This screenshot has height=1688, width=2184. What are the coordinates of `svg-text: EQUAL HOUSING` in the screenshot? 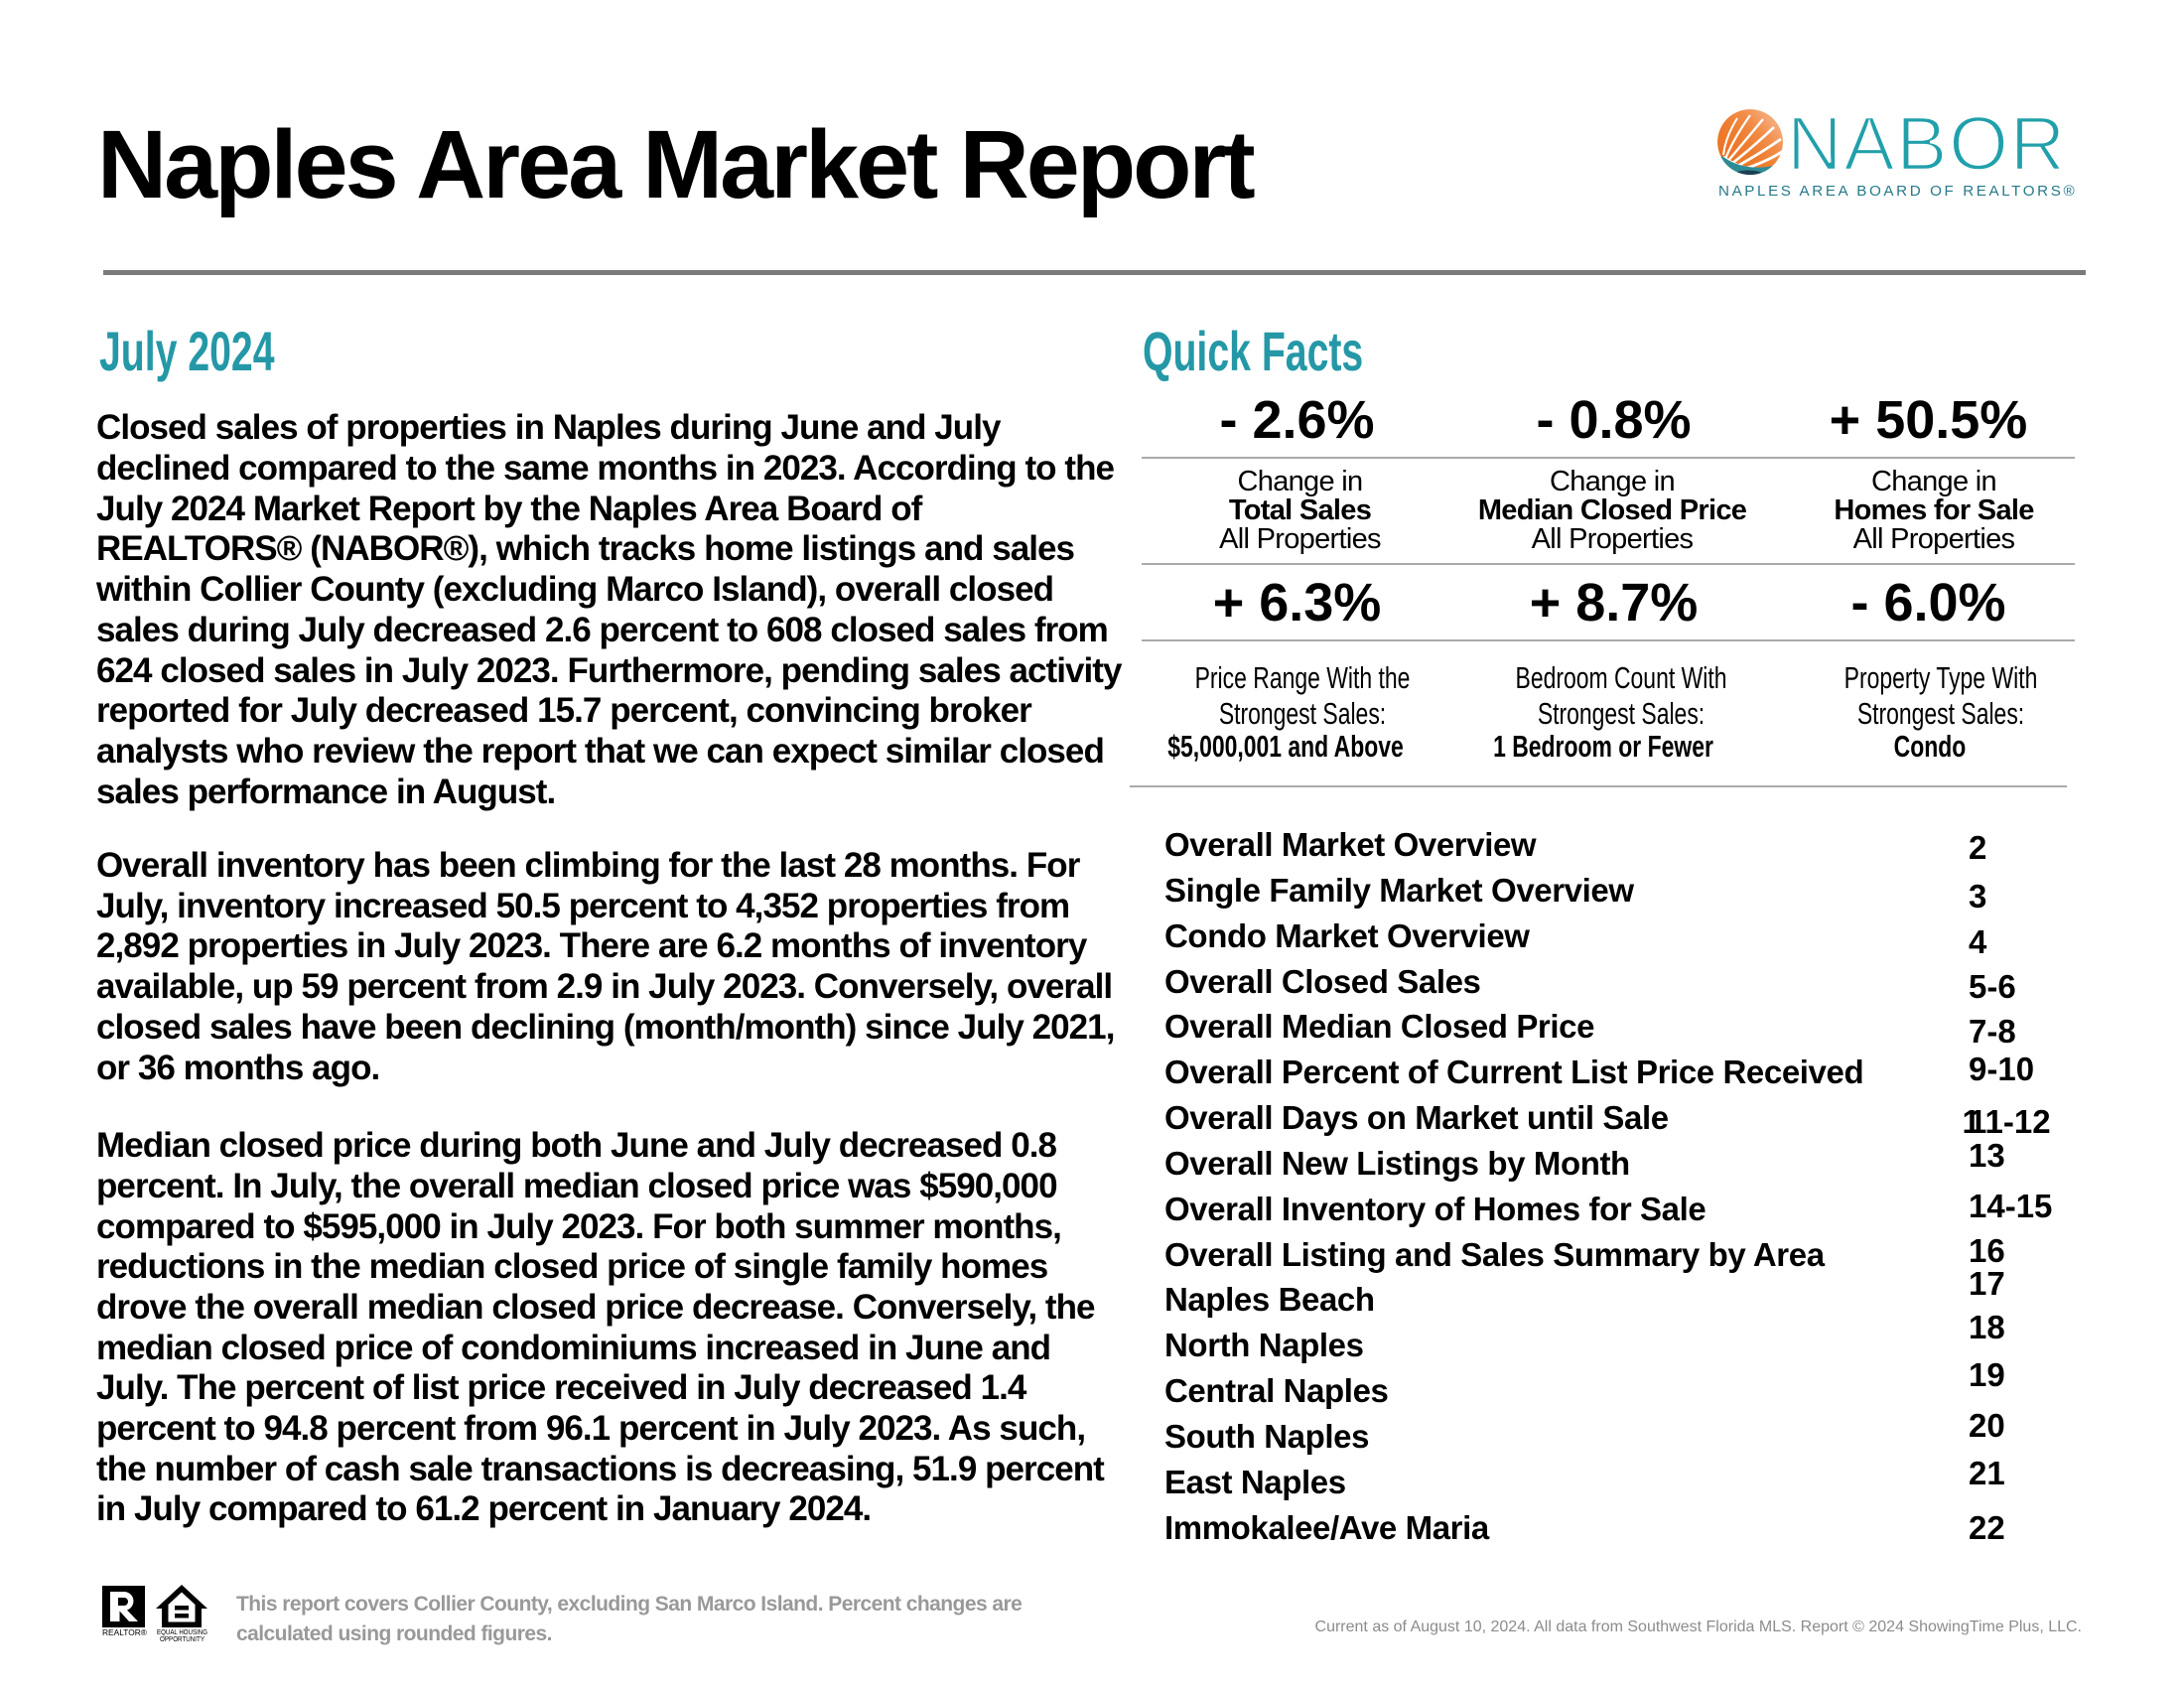 It's located at (182, 1632).